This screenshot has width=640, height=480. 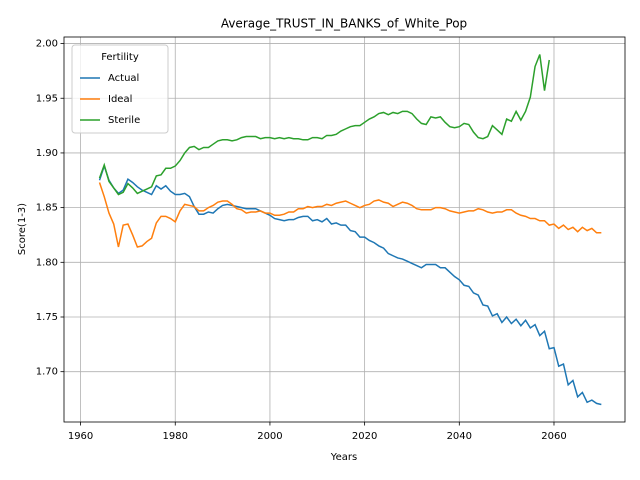 What do you see at coordinates (175, 436) in the screenshot?
I see `x-tick-label: 1980` at bounding box center [175, 436].